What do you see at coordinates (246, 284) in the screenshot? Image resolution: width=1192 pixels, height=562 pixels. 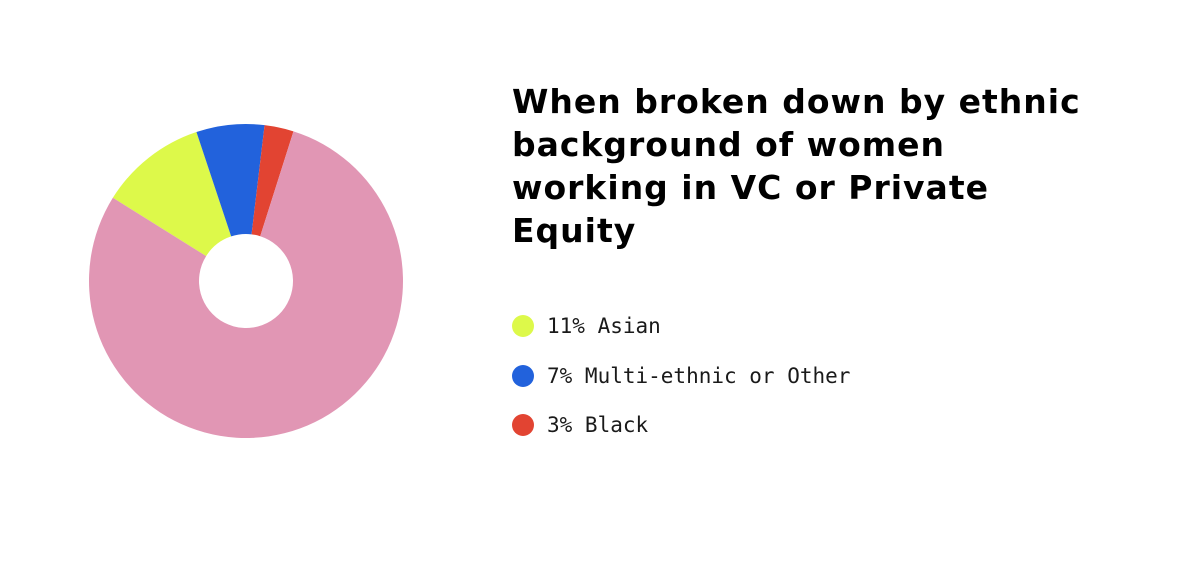 I see `pie-slice-remaining` at bounding box center [246, 284].